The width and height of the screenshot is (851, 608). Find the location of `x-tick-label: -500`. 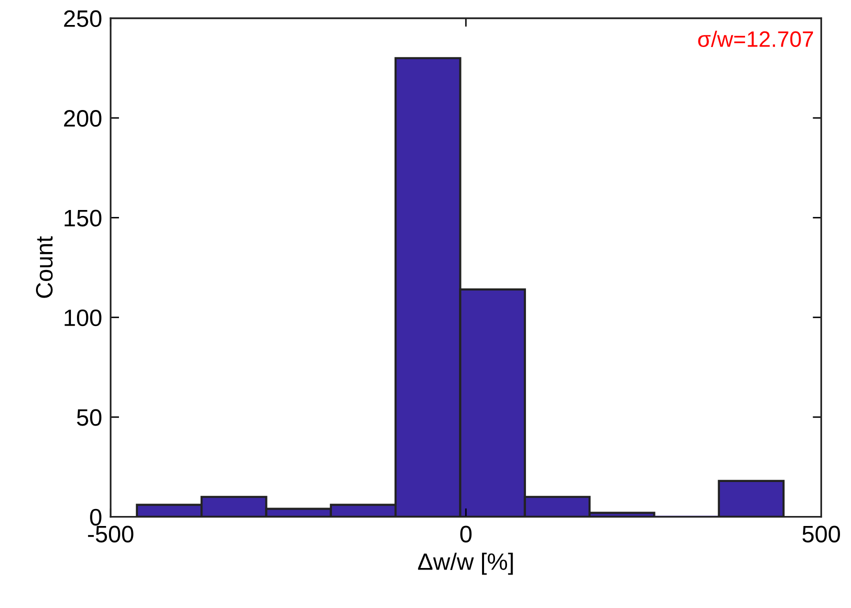

x-tick-label: -500 is located at coordinates (111, 534).